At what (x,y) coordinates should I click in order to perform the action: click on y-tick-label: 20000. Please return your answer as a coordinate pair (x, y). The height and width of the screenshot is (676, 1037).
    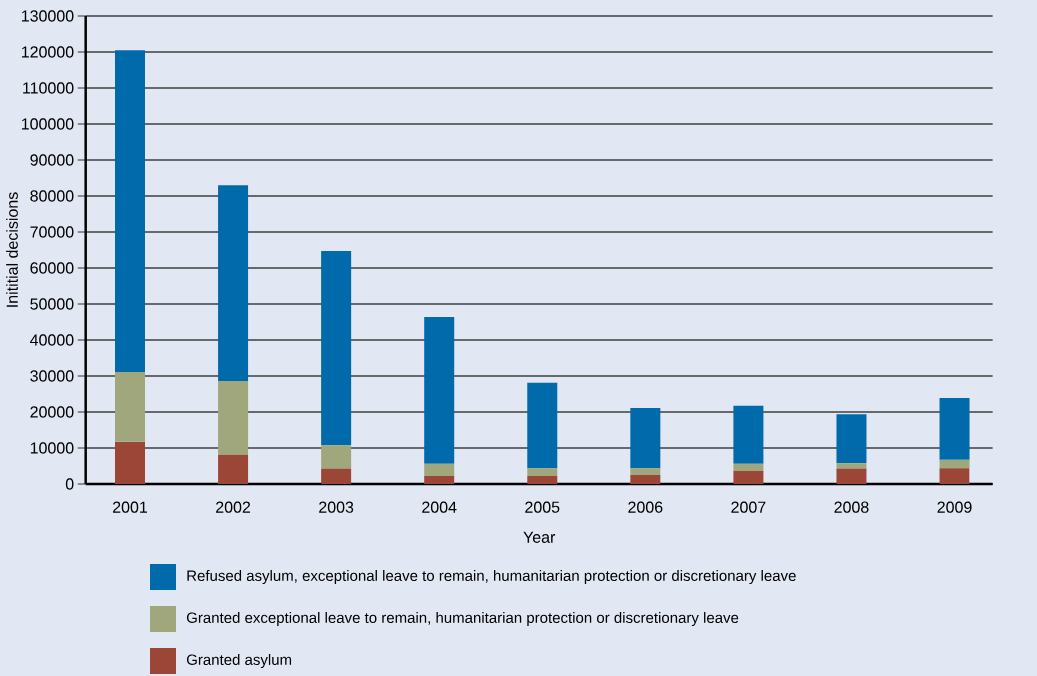
    Looking at the image, I should click on (52, 412).